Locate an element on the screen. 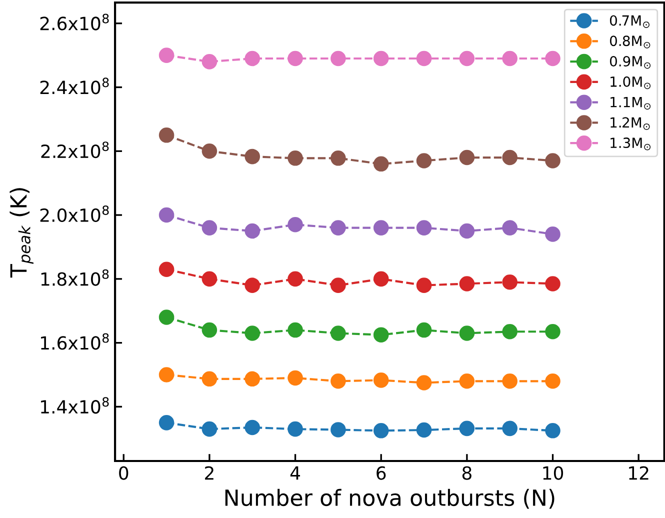 This screenshot has width=665, height=518. legend-label: 1.3M$_{⊙}$ is located at coordinates (630, 144).